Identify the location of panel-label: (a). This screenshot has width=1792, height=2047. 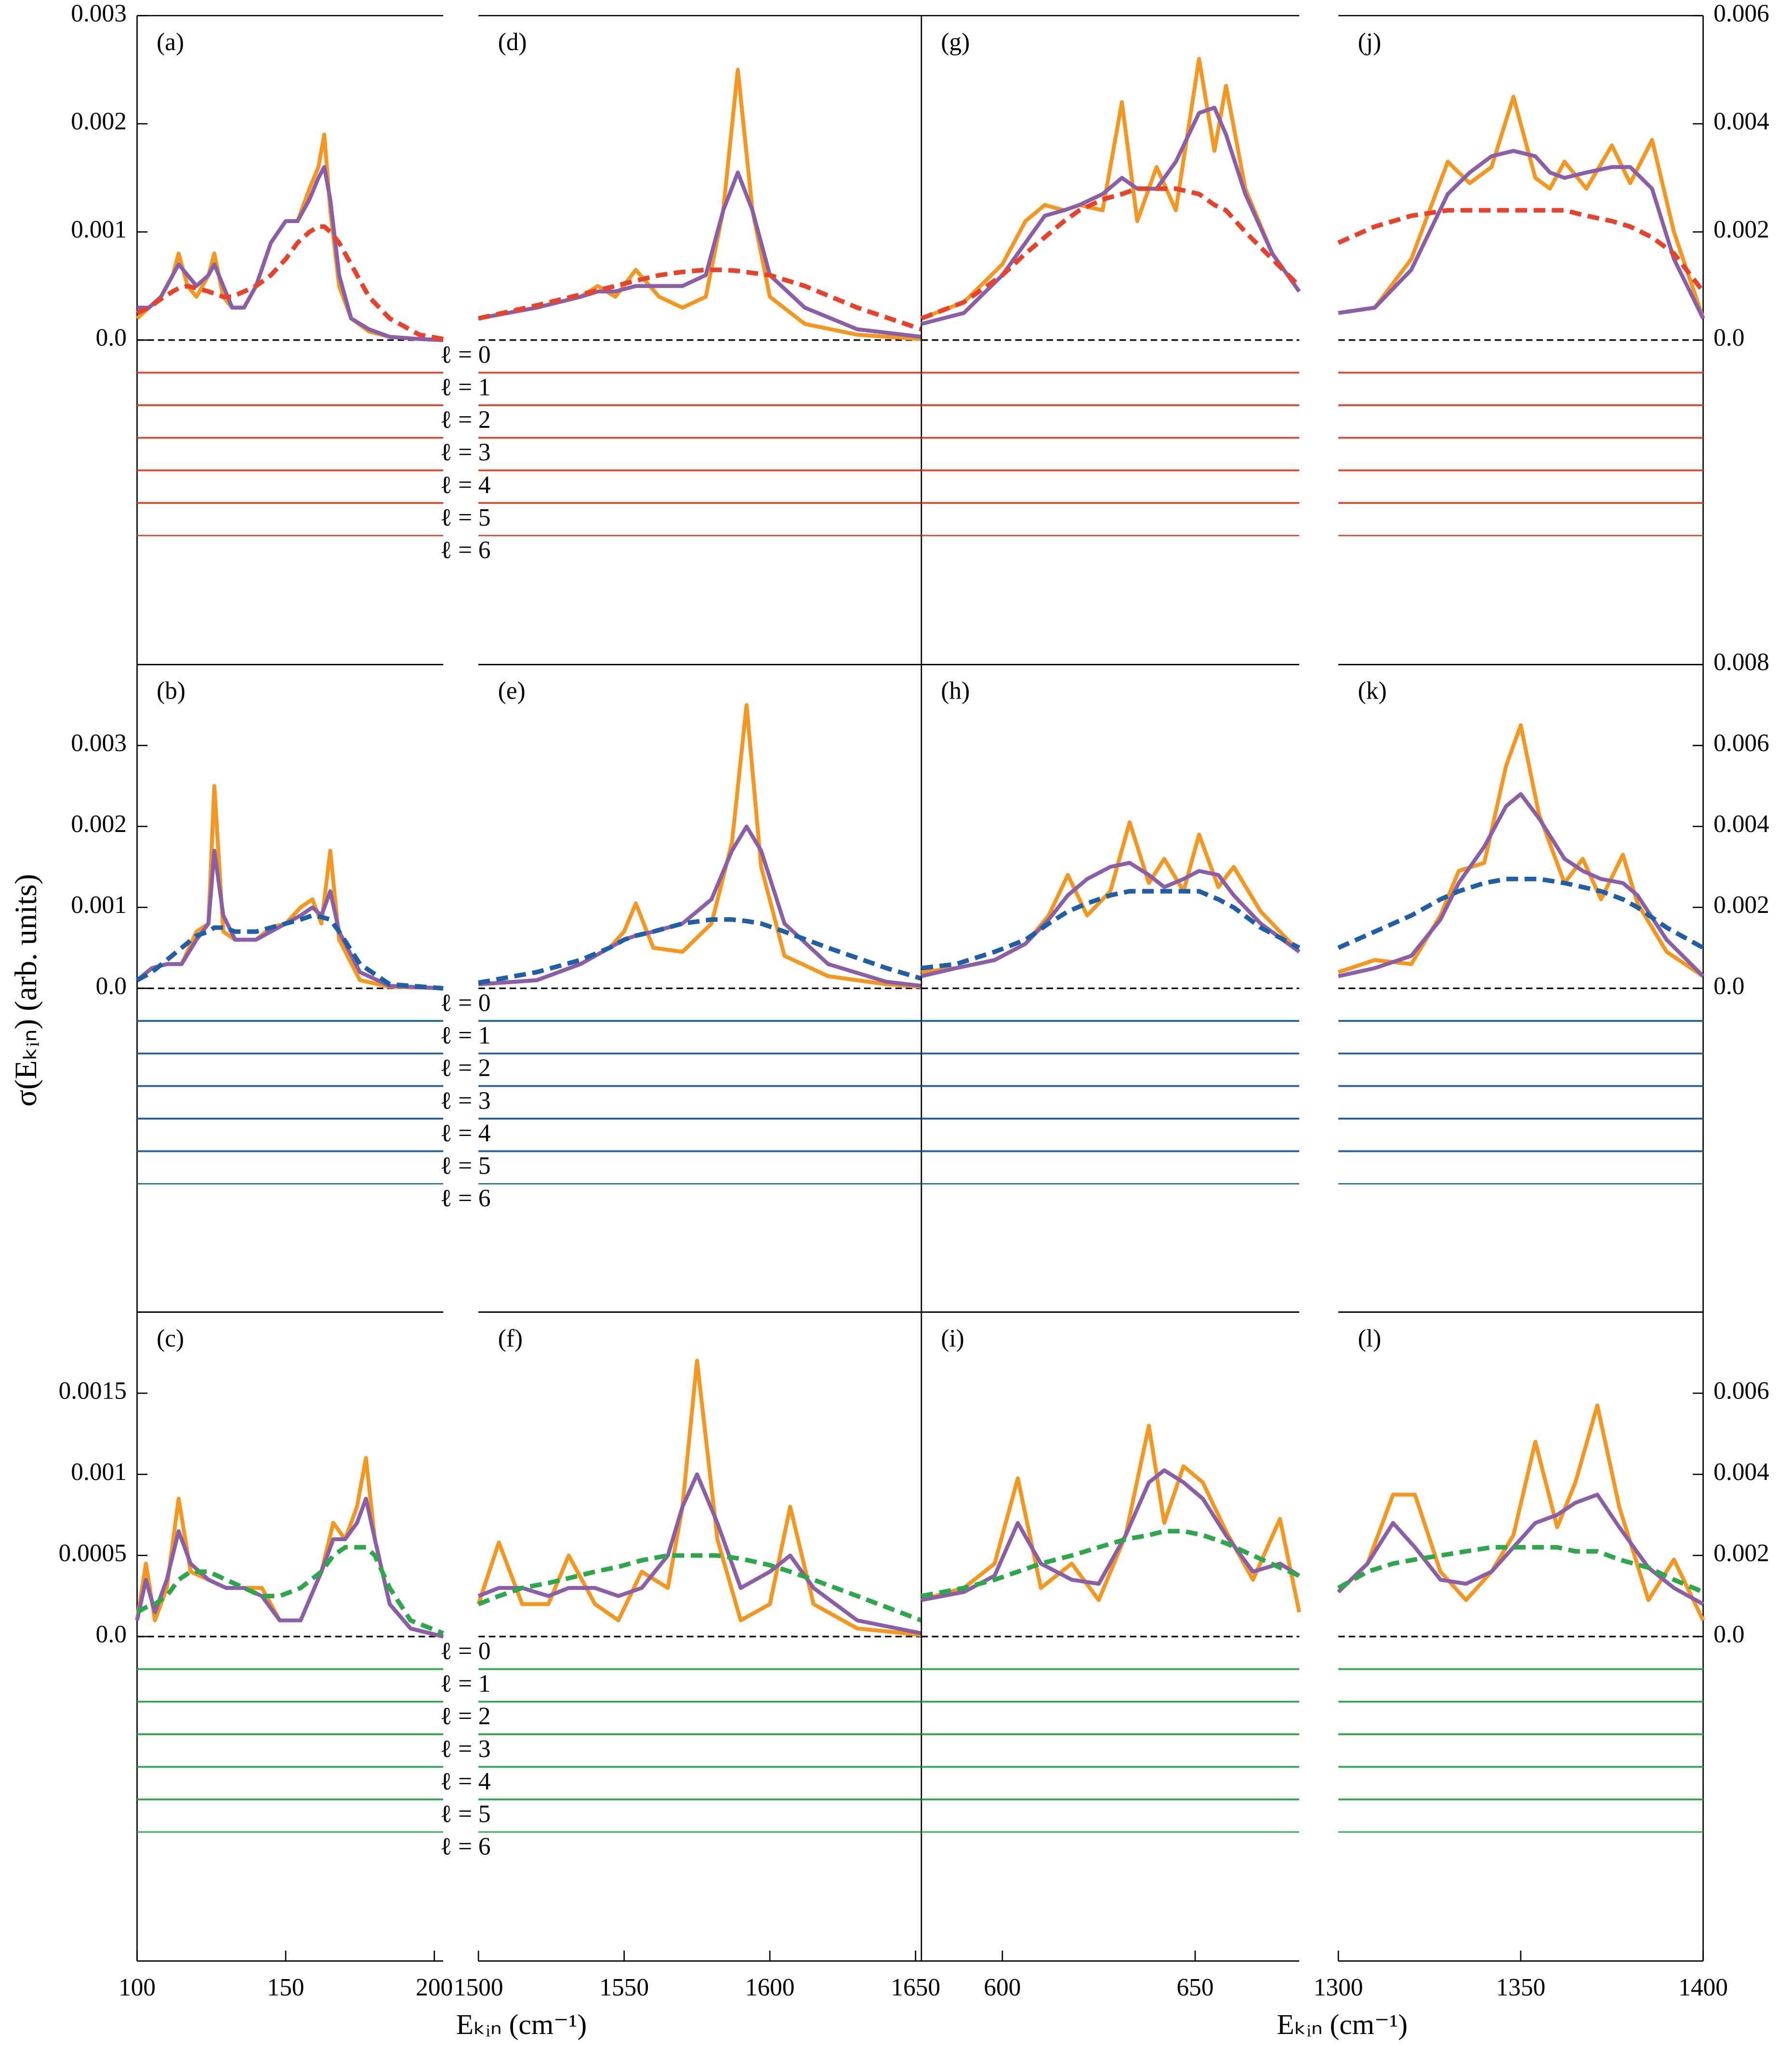
(171, 42).